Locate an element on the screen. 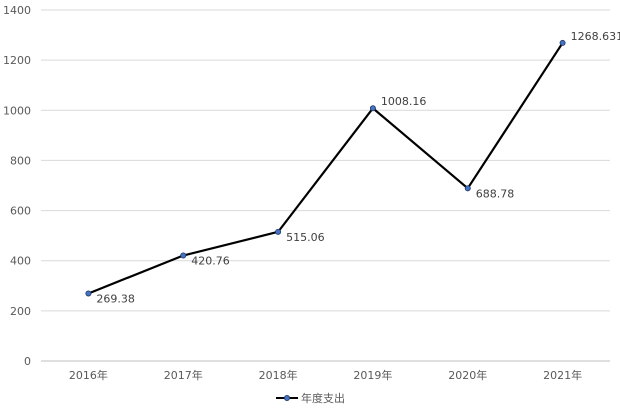 Image resolution: width=620 pixels, height=414 pixels. legend: 年度支出 is located at coordinates (310, 398).